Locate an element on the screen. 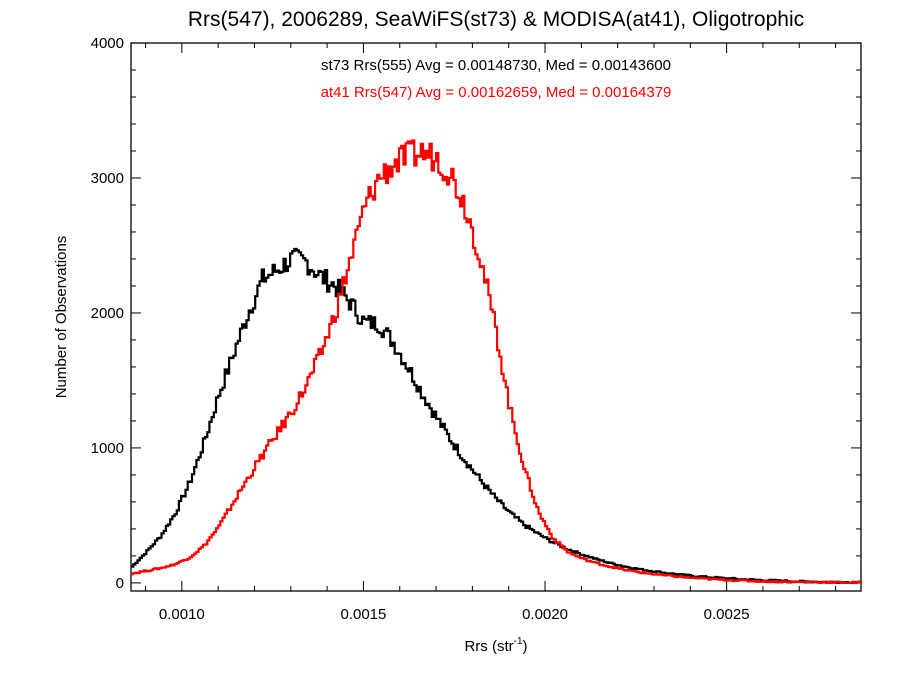 This screenshot has height=675, width=900. x-tick-label: 0.0020 is located at coordinates (545, 614).